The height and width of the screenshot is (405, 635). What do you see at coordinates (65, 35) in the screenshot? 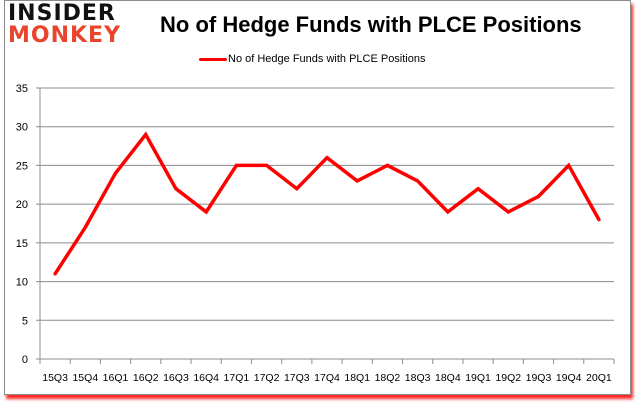
I see `logo-text-monkey: MONKEY` at bounding box center [65, 35].